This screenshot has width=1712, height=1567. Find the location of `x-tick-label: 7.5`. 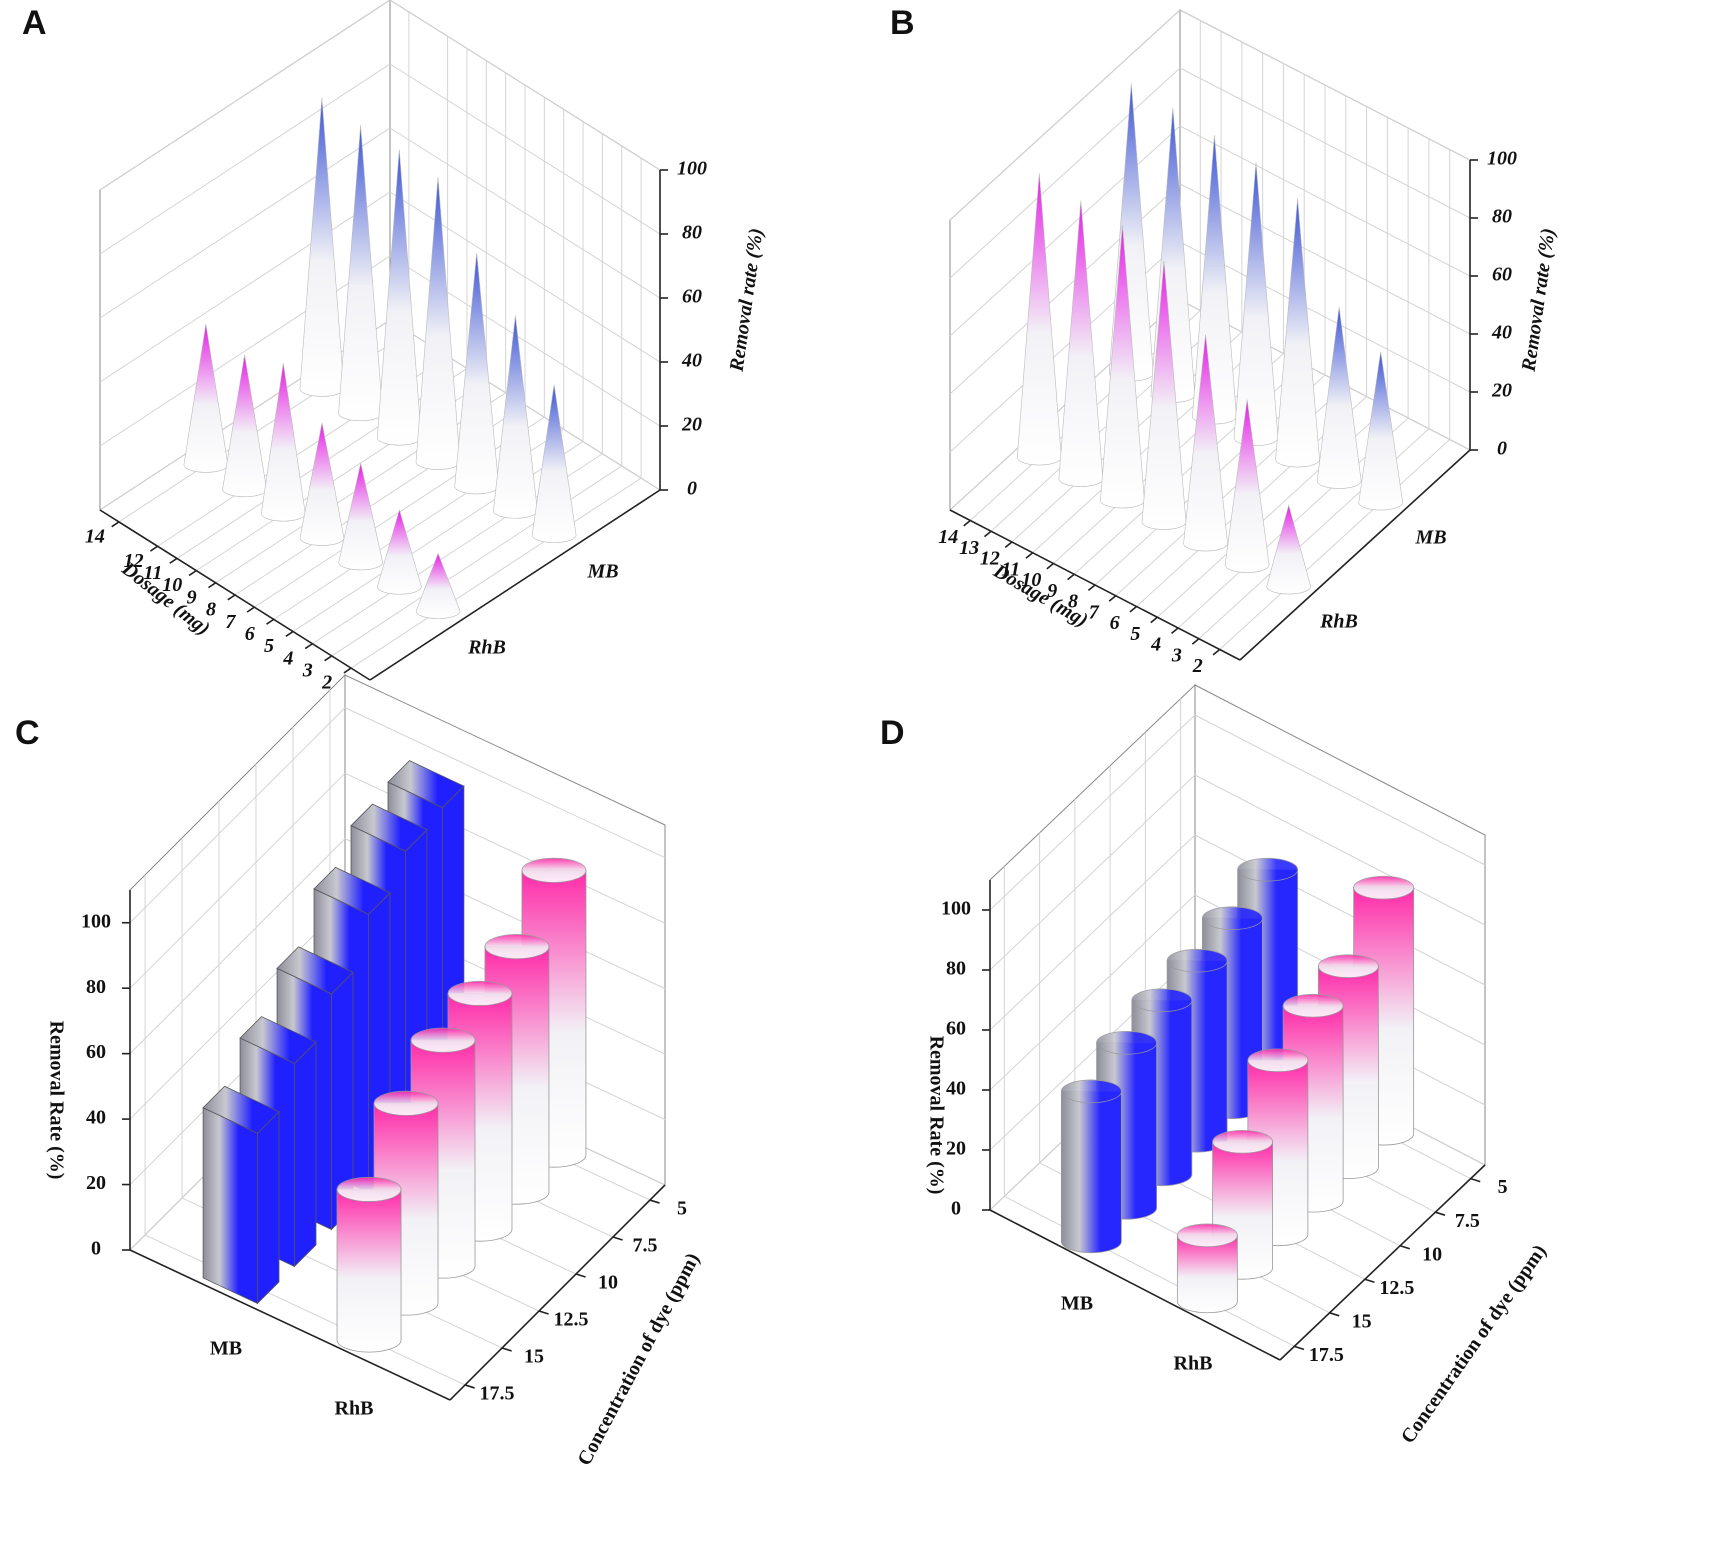

x-tick-label: 7.5 is located at coordinates (1467, 1221).